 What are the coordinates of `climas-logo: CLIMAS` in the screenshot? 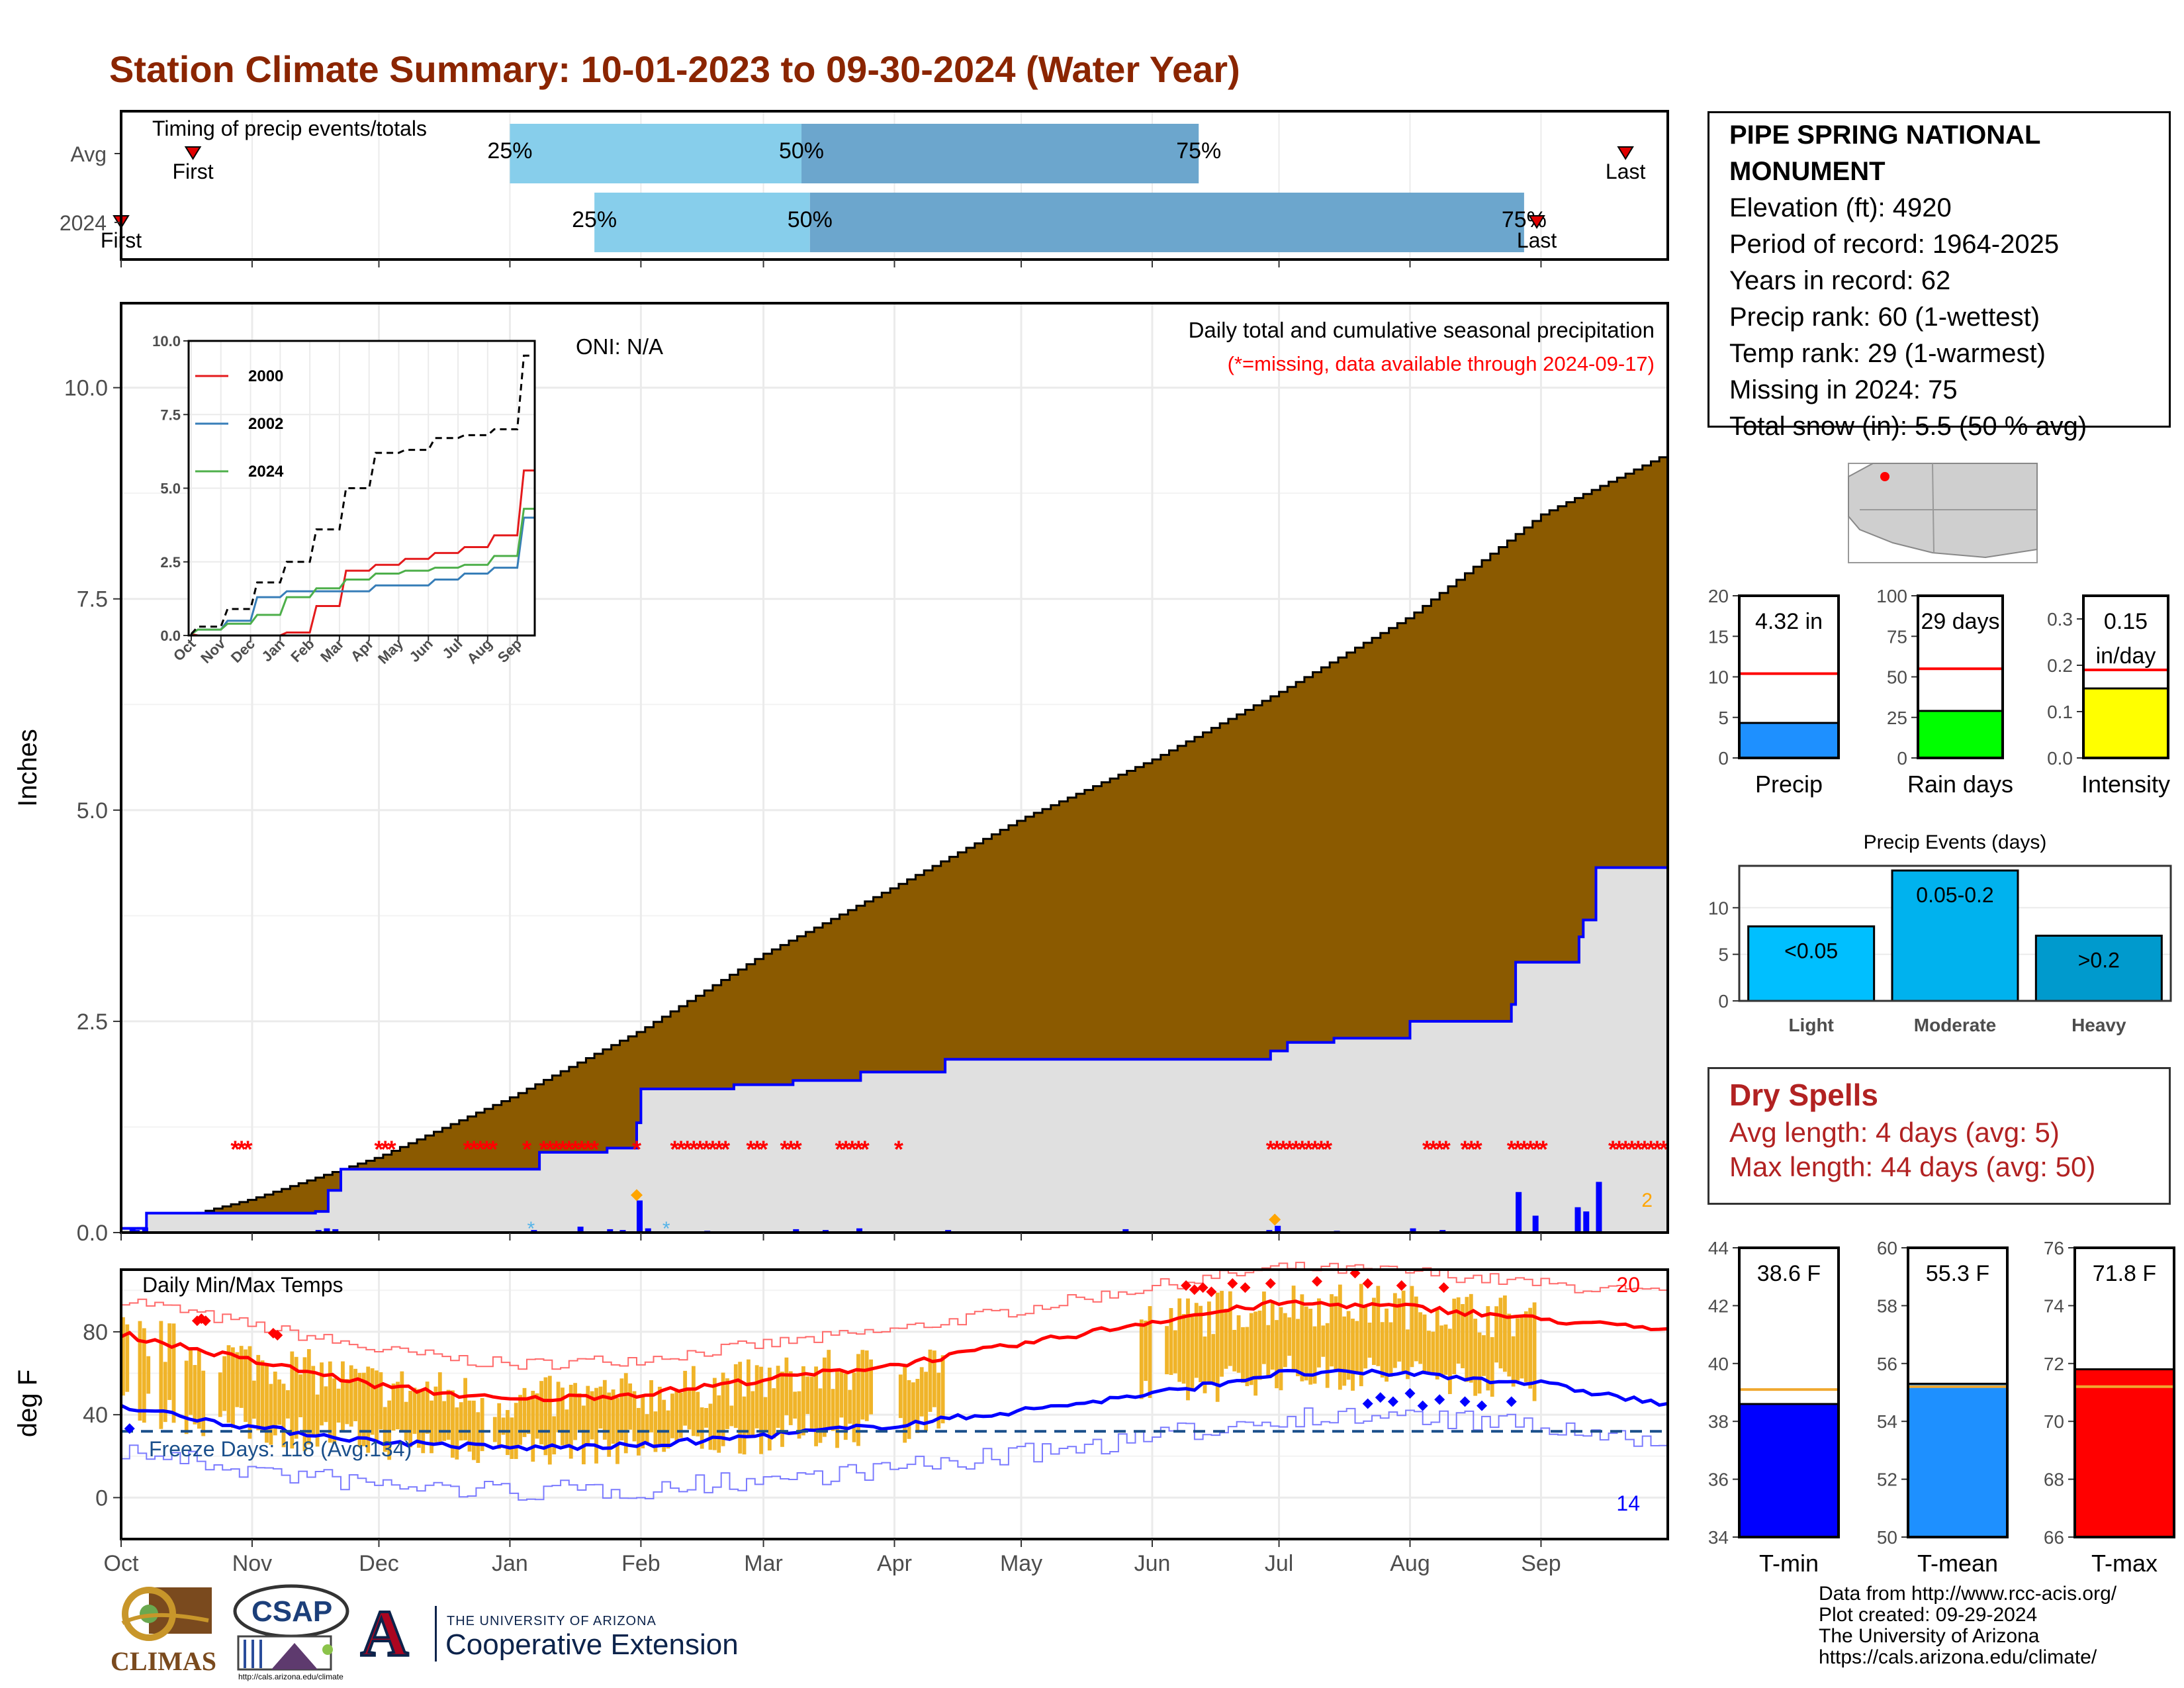 It's located at (163, 1631).